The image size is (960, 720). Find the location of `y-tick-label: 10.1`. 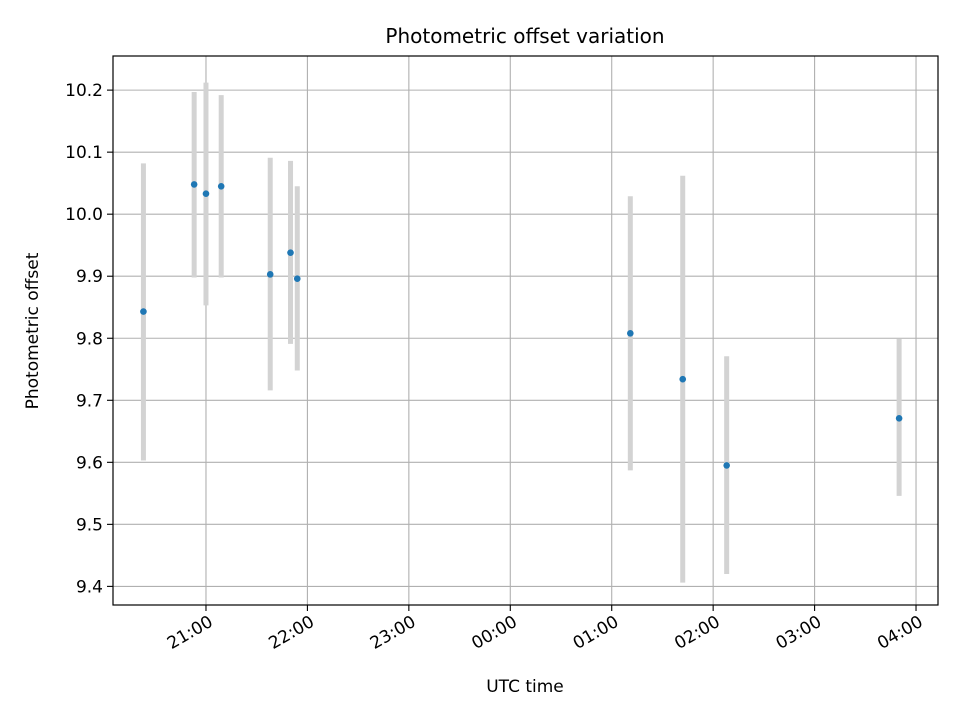

y-tick-label: 10.1 is located at coordinates (84, 153).